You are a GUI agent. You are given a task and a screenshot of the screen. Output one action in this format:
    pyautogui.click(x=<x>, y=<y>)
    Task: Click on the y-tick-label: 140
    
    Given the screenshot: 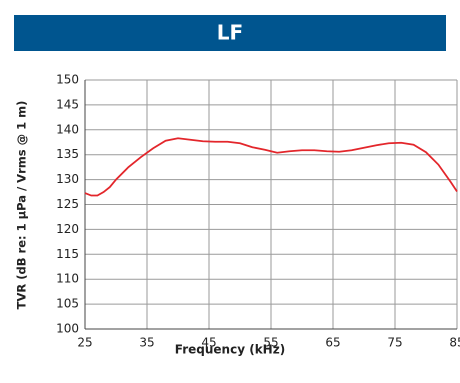 What is the action you would take?
    pyautogui.click(x=67, y=129)
    